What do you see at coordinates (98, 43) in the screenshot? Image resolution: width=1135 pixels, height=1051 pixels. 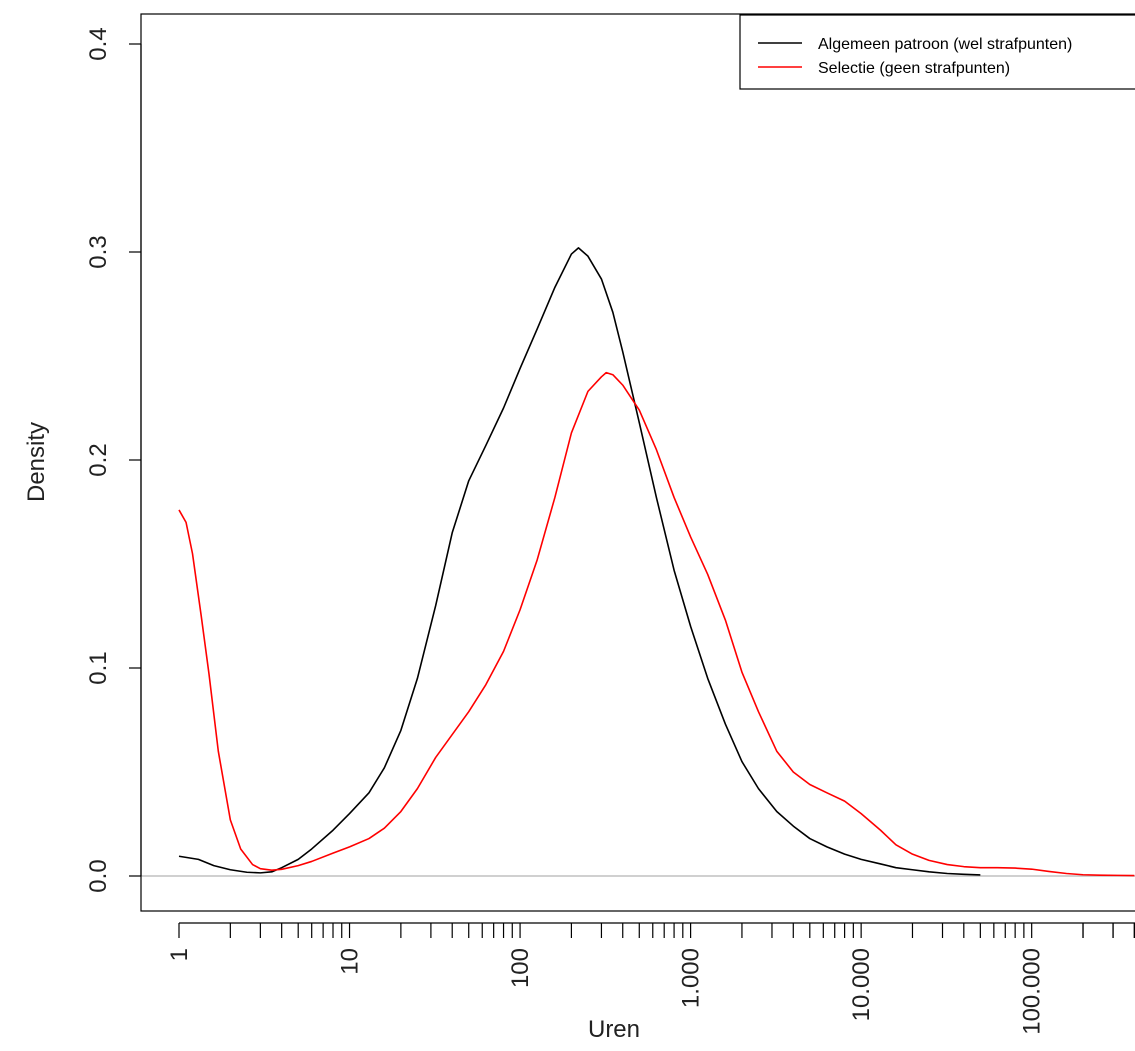 I see `y-tick-label: 0.4` at bounding box center [98, 43].